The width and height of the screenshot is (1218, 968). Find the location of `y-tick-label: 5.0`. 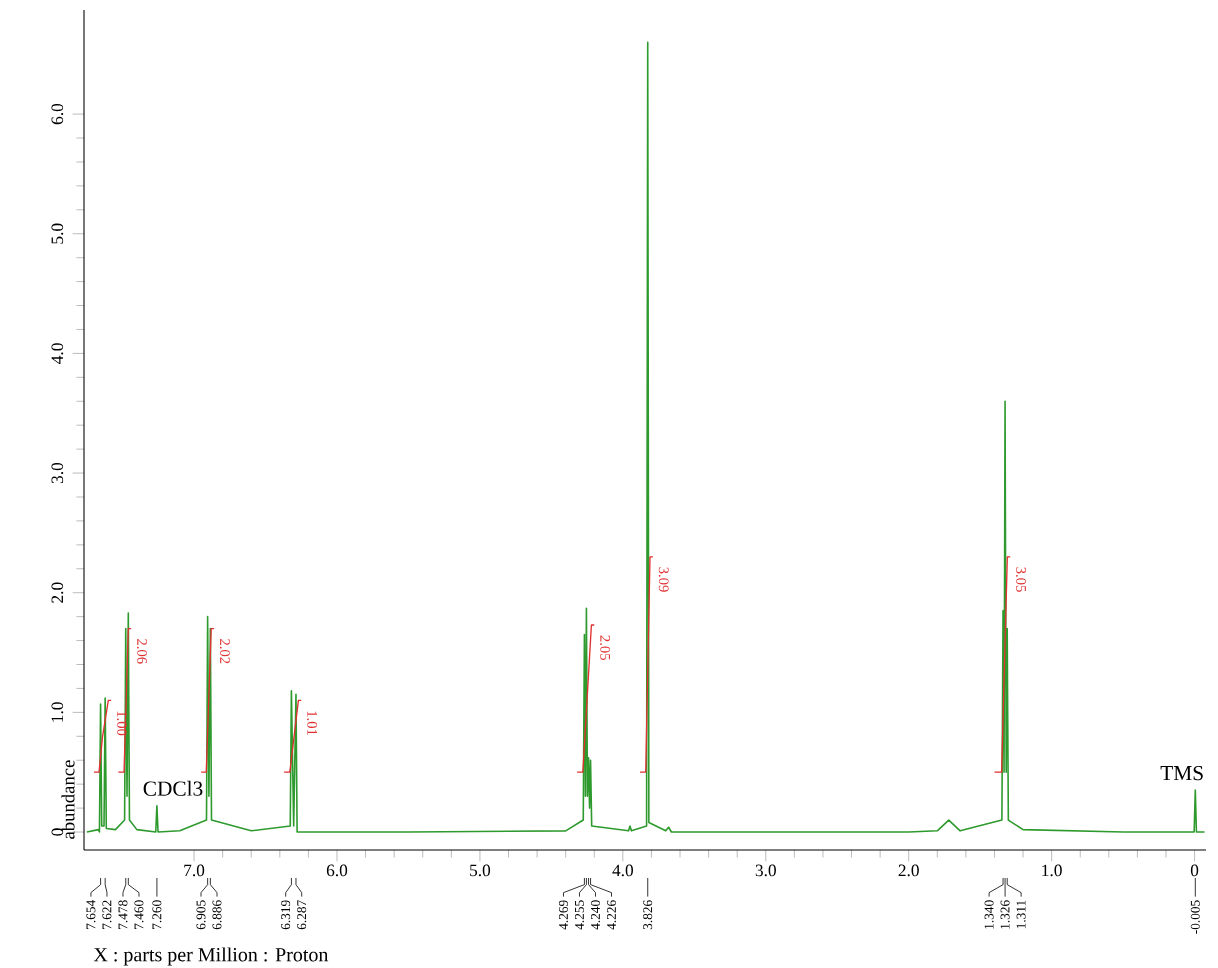

y-tick-label: 5.0 is located at coordinates (57, 233).